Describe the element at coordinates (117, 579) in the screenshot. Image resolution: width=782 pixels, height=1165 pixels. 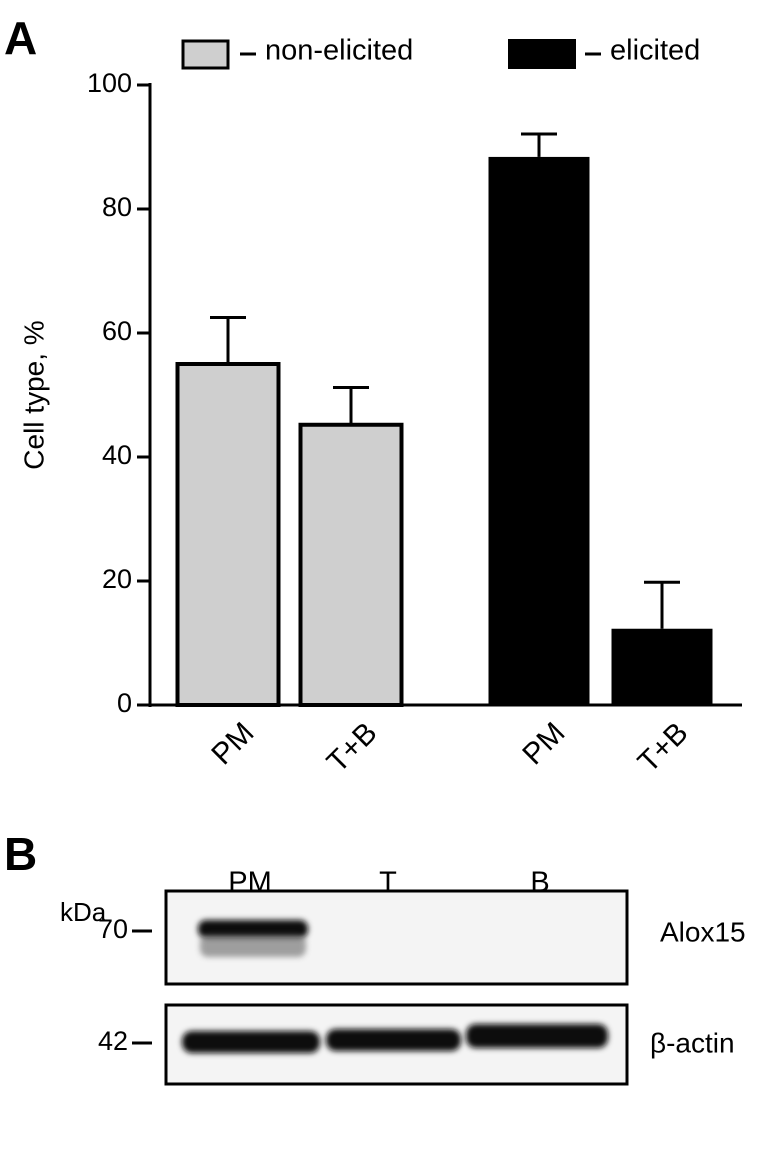
I see `y-tick-label: 20` at that location.